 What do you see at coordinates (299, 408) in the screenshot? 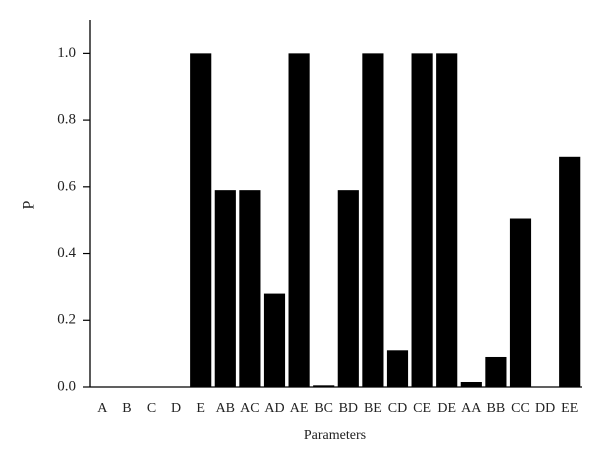
I see `x-tick-label: AE` at bounding box center [299, 408].